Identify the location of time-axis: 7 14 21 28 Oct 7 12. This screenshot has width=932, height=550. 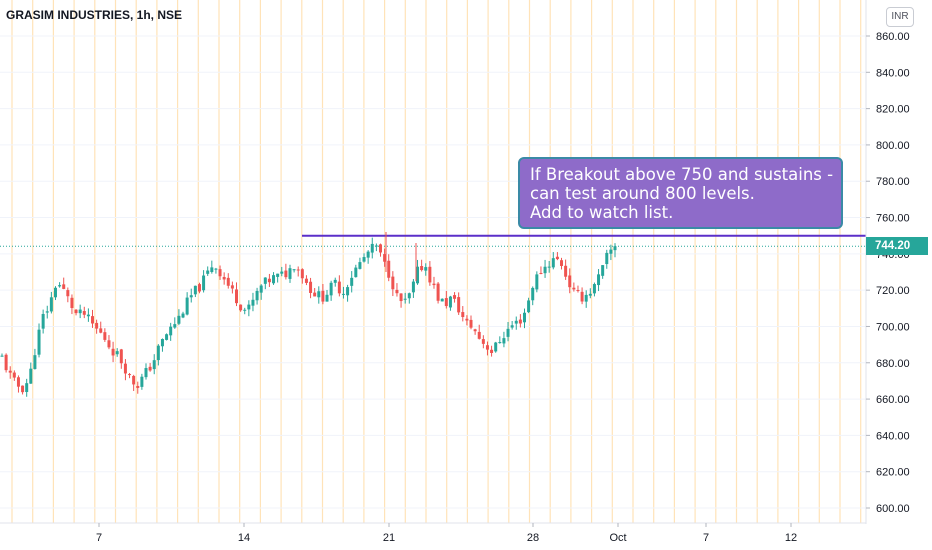
(446, 533).